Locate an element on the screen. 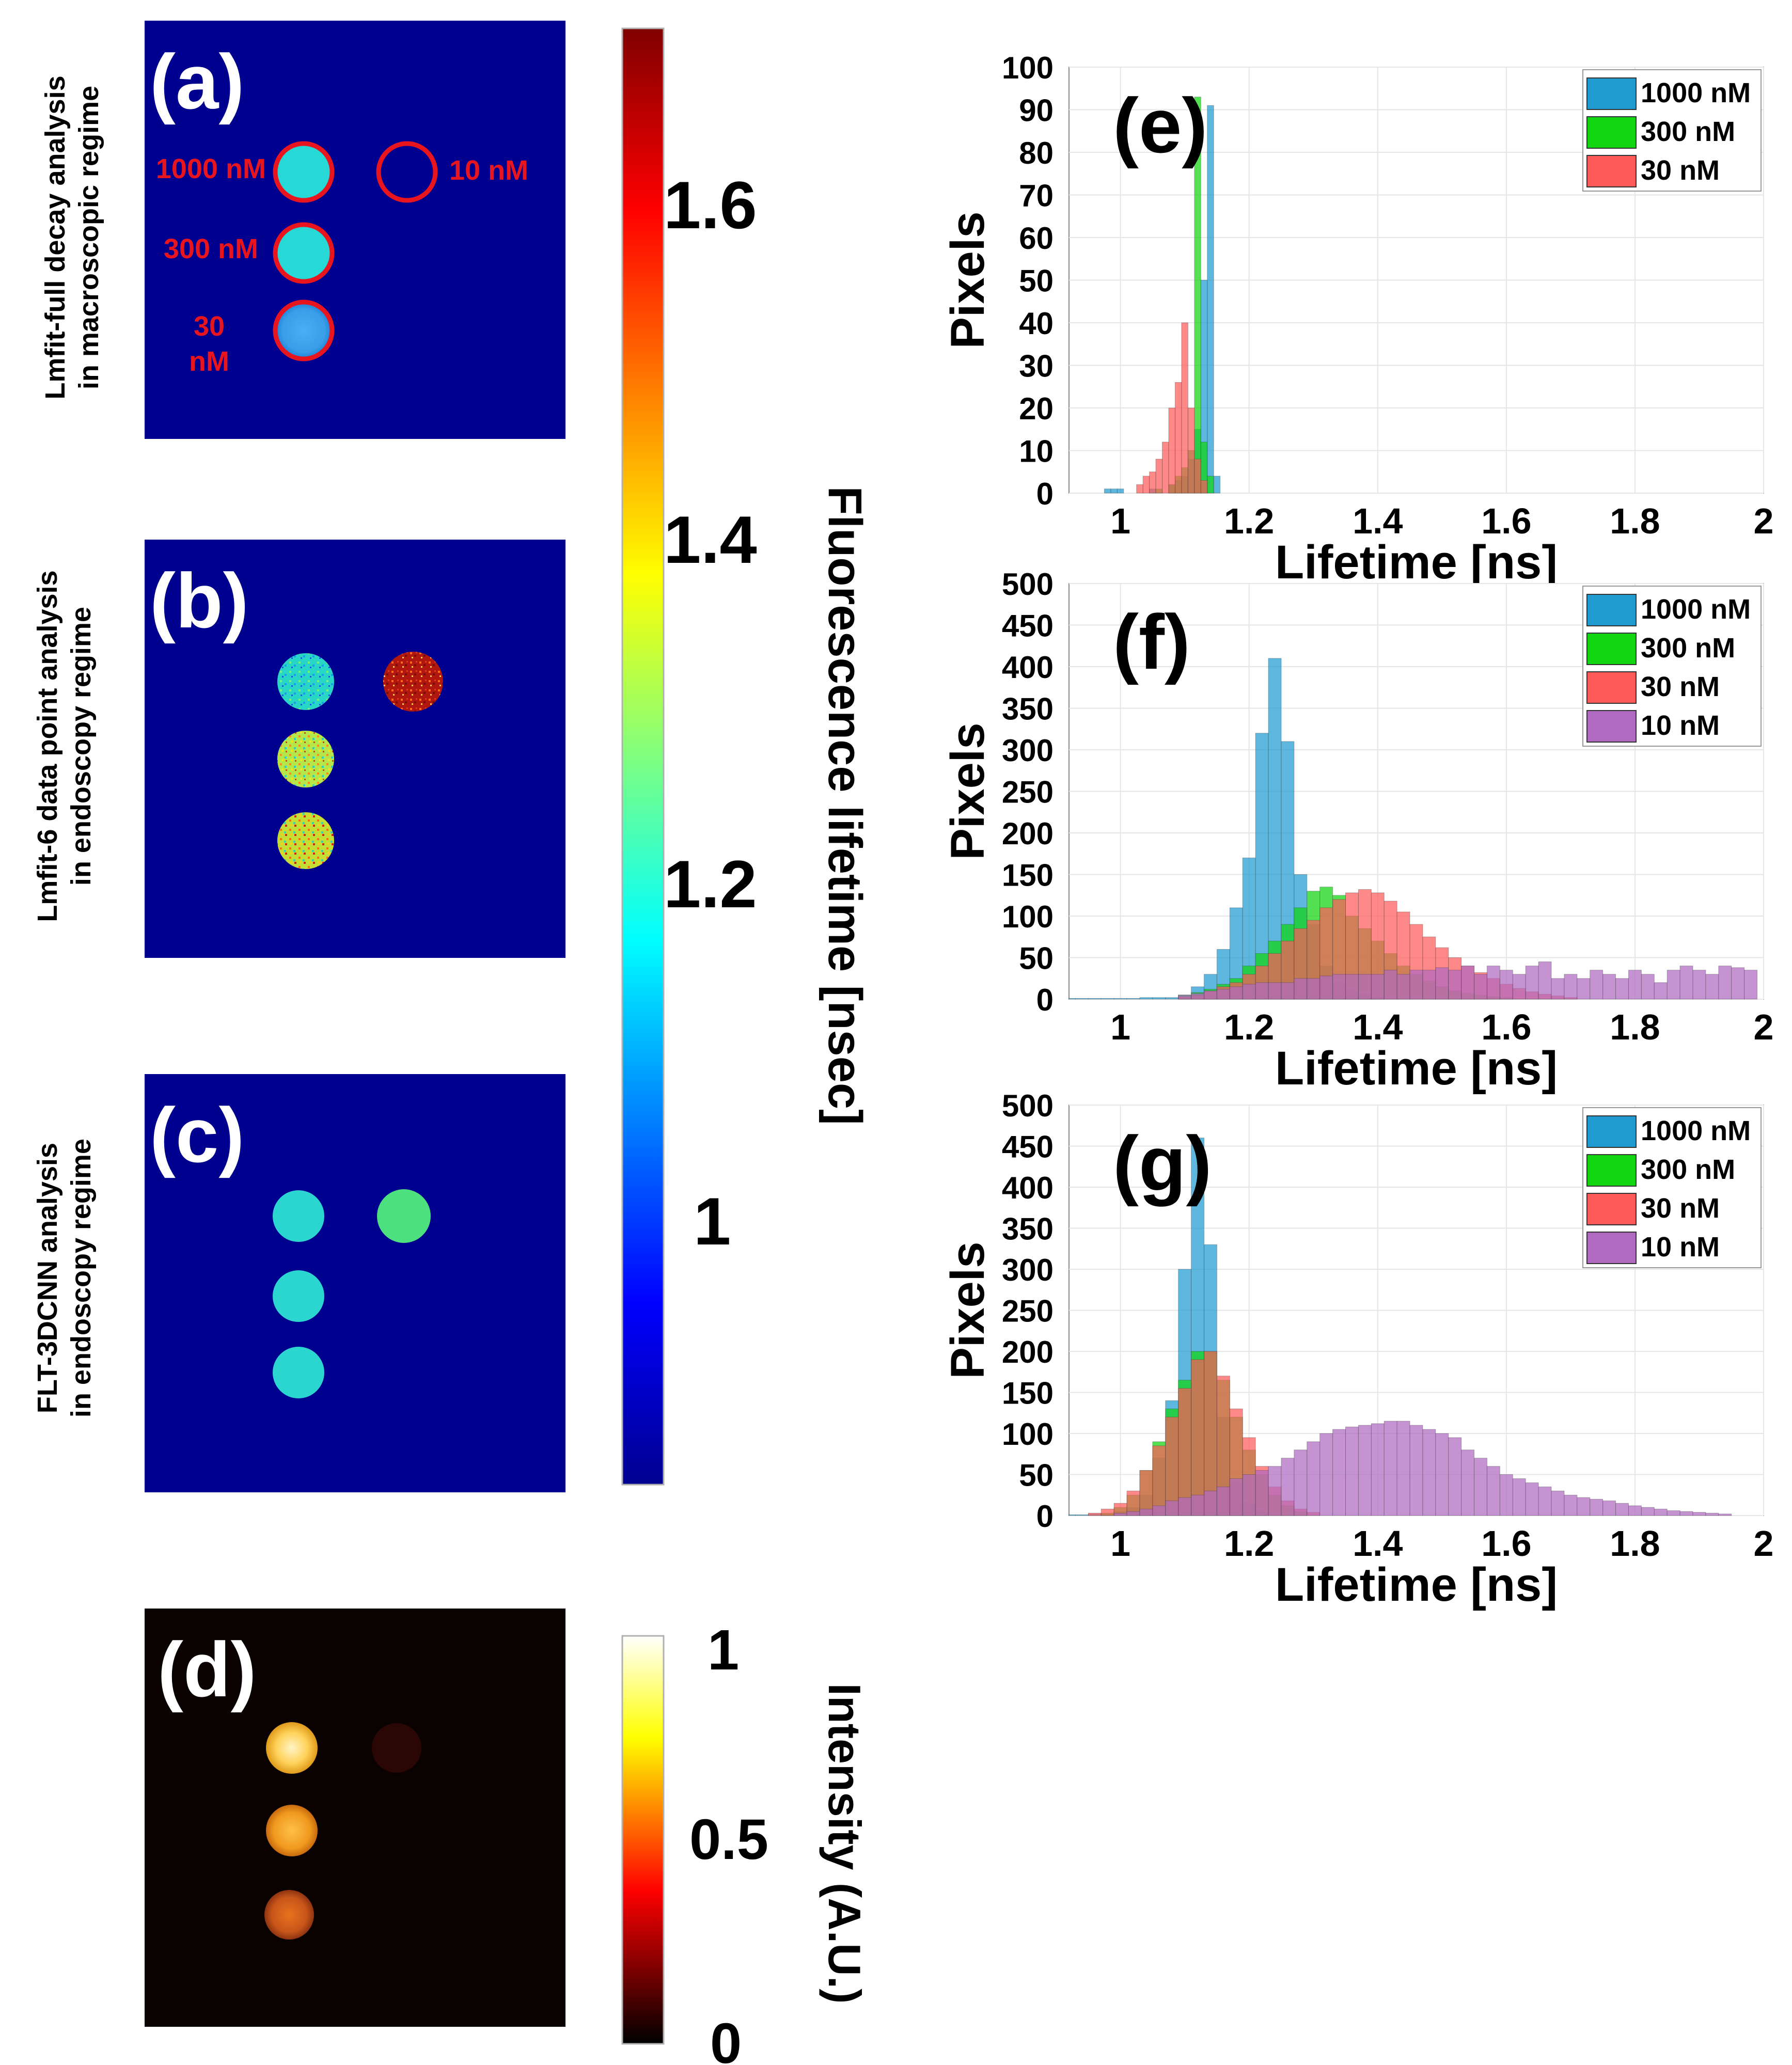  ytick-label-f: 250 is located at coordinates (1028, 792).